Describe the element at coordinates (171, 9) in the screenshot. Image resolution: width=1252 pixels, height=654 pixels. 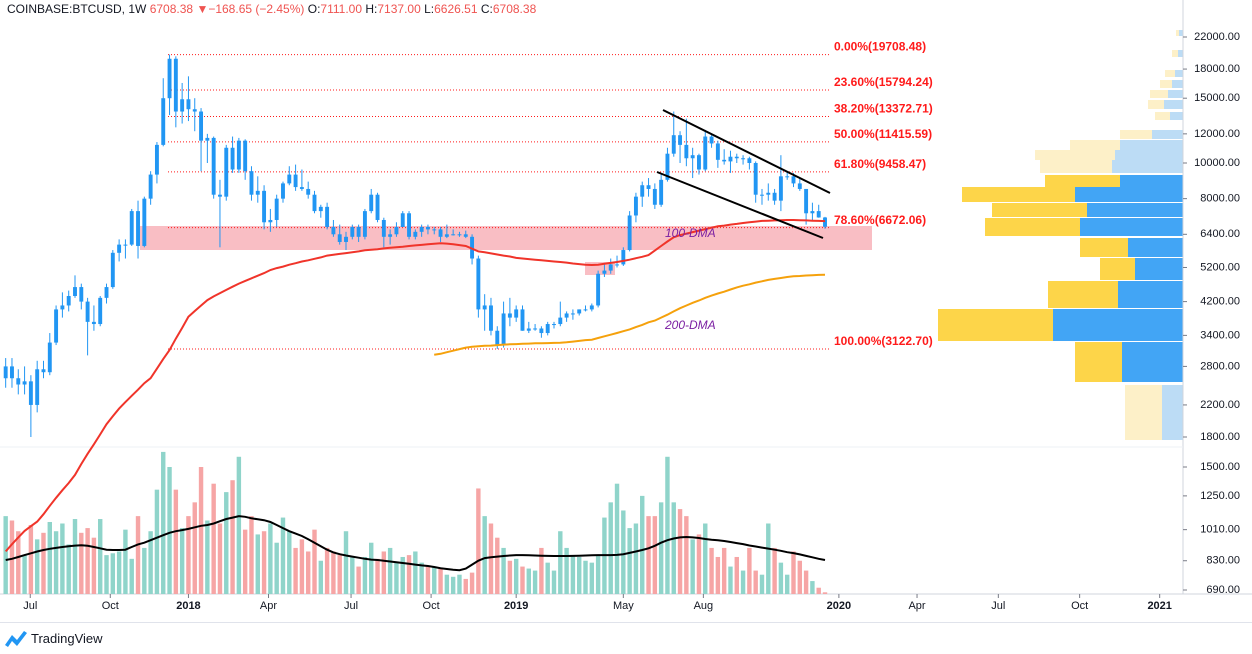
I see `last-price: 6708.38` at that location.